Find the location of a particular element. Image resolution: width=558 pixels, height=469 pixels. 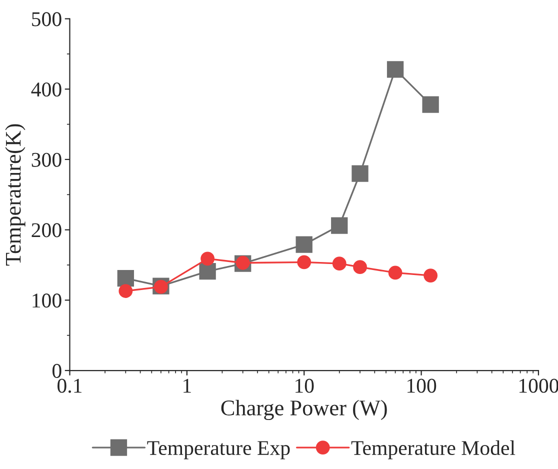

y-tick-label: 0 is located at coordinates (57, 371).